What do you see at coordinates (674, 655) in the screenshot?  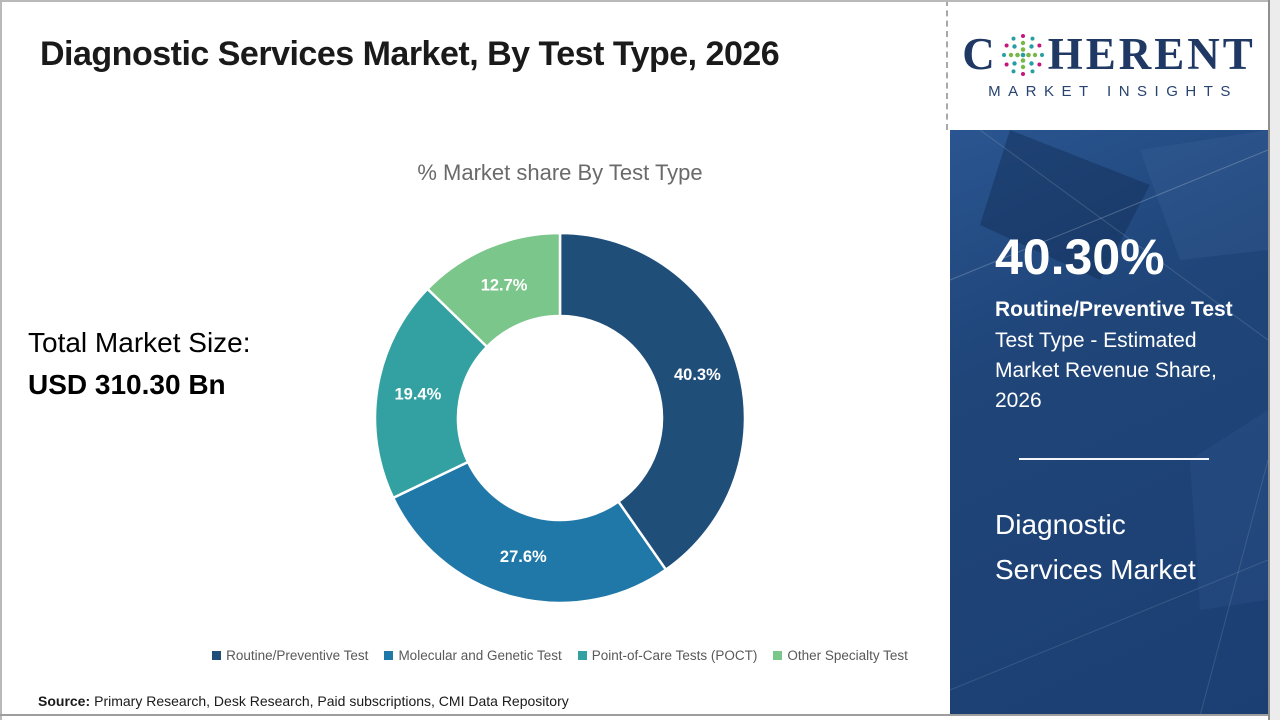 I see `legend-label-2: Point-of-Care Tests (POCT)` at bounding box center [674, 655].